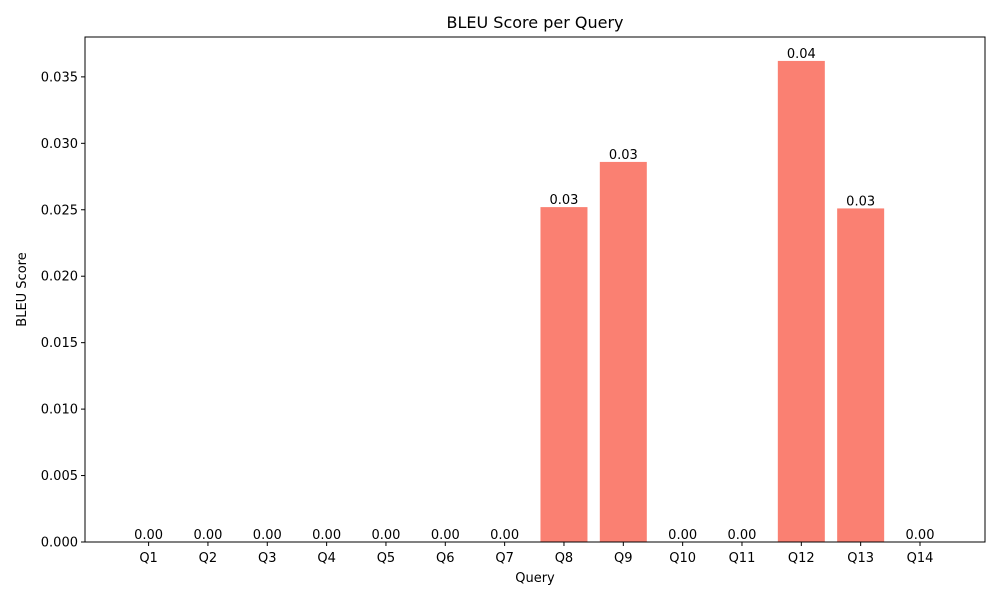 This screenshot has height=600, width=1000. What do you see at coordinates (59, 343) in the screenshot?
I see `y-tick-label-3: 0.015` at bounding box center [59, 343].